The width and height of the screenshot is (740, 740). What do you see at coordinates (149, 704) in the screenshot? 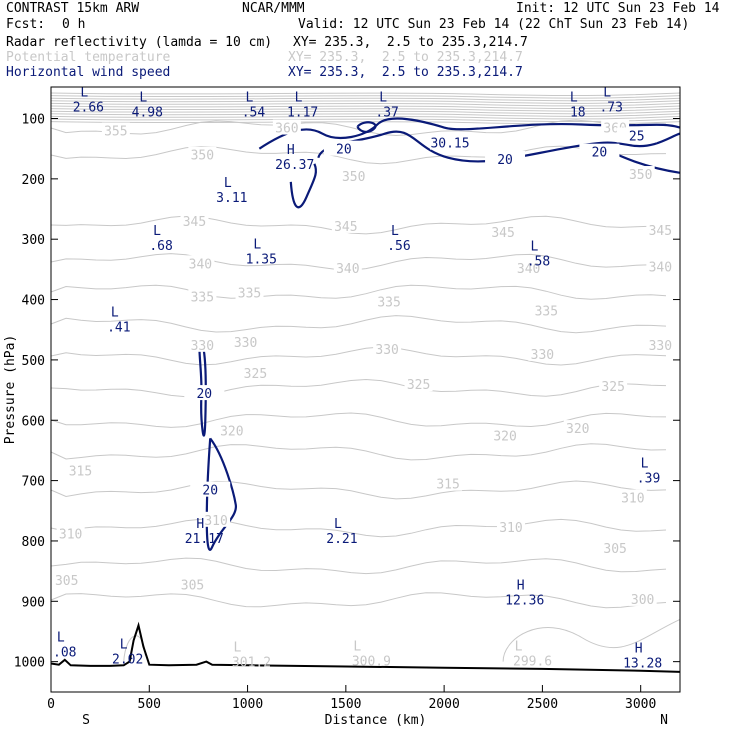
I see `x-tick-label: 500` at bounding box center [149, 704].